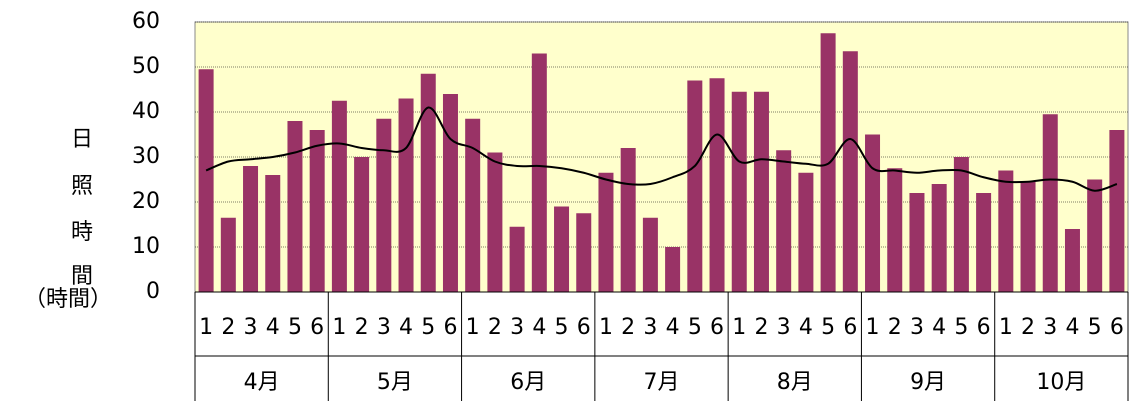 The image size is (1133, 401). What do you see at coordinates (82, 232) in the screenshot?
I see `y-axis-label: 時` at bounding box center [82, 232].